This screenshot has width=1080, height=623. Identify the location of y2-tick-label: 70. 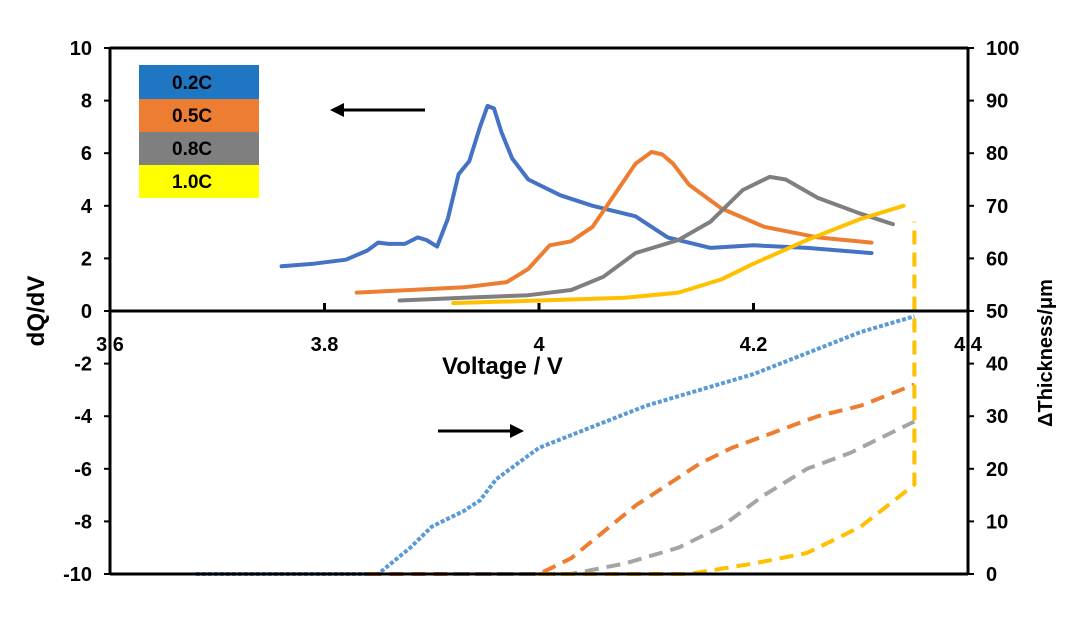
(997, 207).